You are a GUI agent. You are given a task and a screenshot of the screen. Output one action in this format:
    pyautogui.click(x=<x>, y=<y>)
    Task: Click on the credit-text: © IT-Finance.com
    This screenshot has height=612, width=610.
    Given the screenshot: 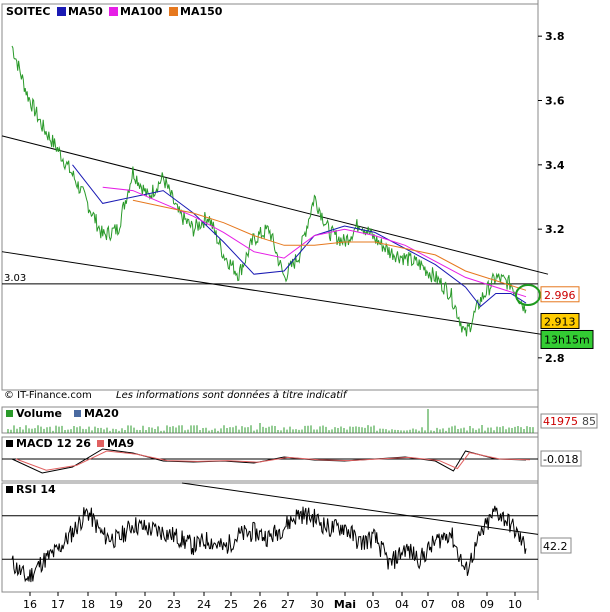 What is the action you would take?
    pyautogui.click(x=48, y=395)
    